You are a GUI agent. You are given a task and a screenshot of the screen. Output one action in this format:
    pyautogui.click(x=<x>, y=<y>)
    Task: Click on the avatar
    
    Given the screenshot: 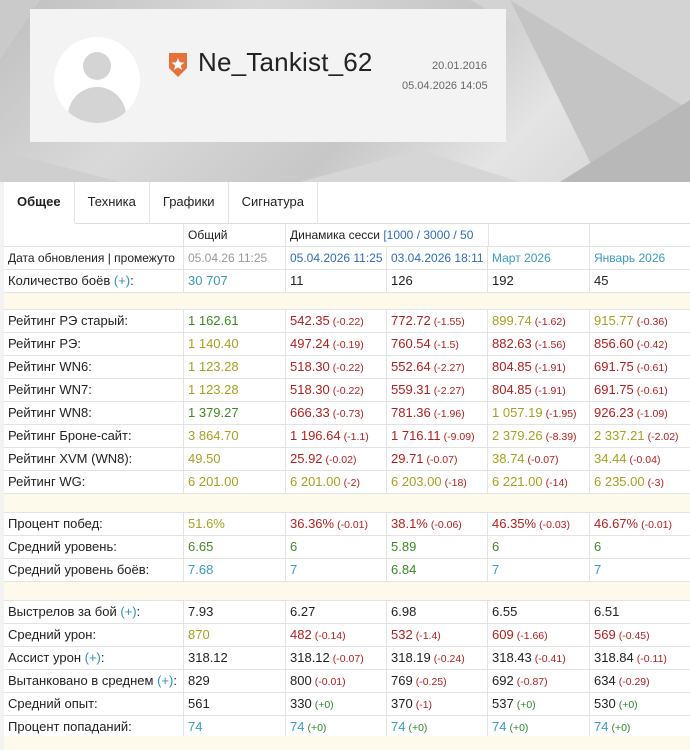 What is the action you would take?
    pyautogui.click(x=97, y=80)
    